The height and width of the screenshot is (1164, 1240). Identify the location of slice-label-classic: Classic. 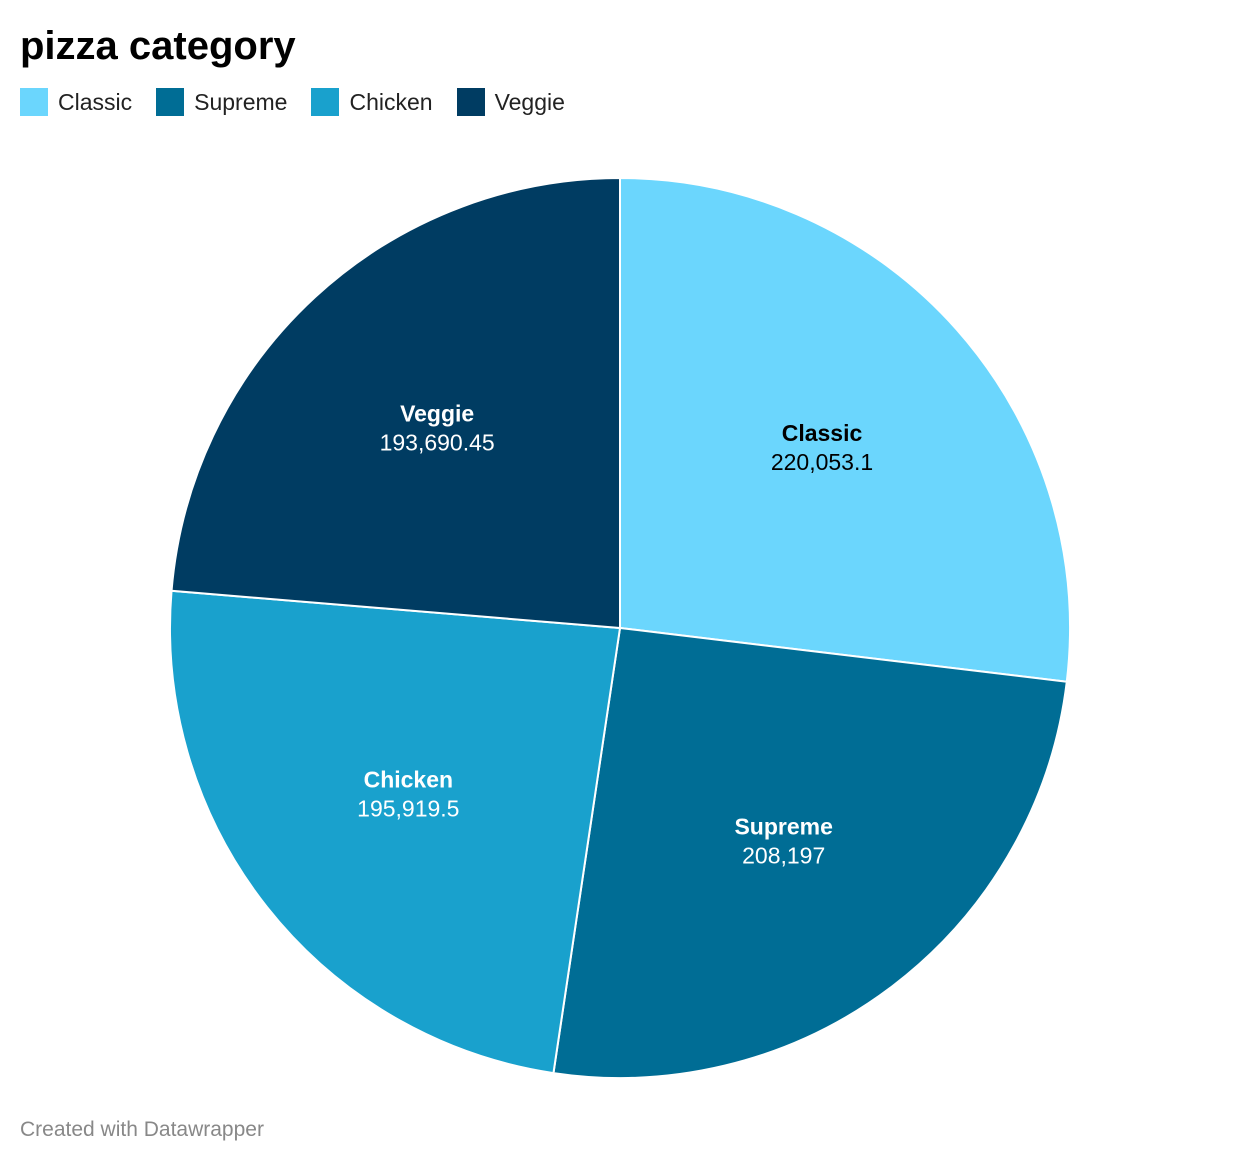
(822, 433).